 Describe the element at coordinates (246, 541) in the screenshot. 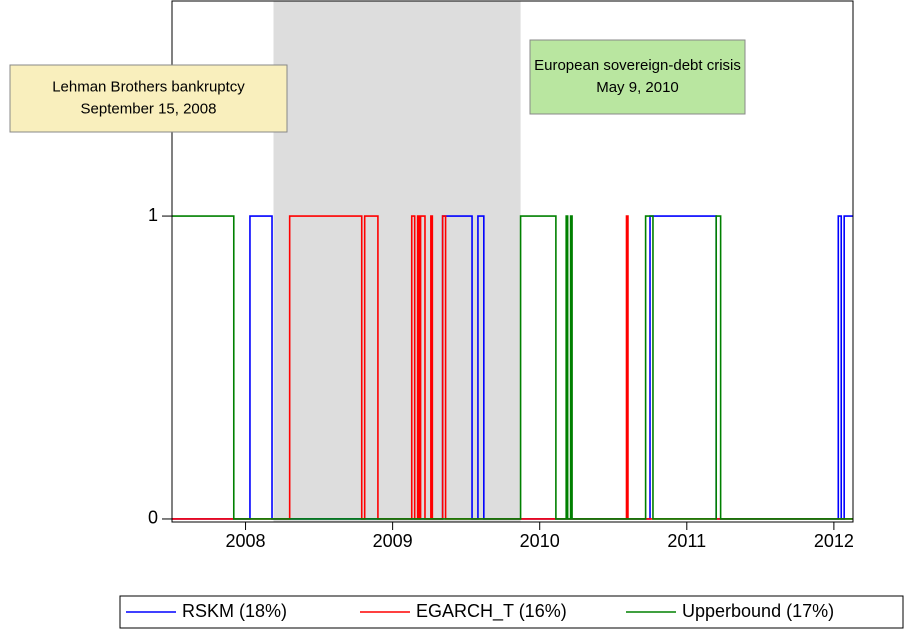

I see `x-tick-label: 2008` at that location.